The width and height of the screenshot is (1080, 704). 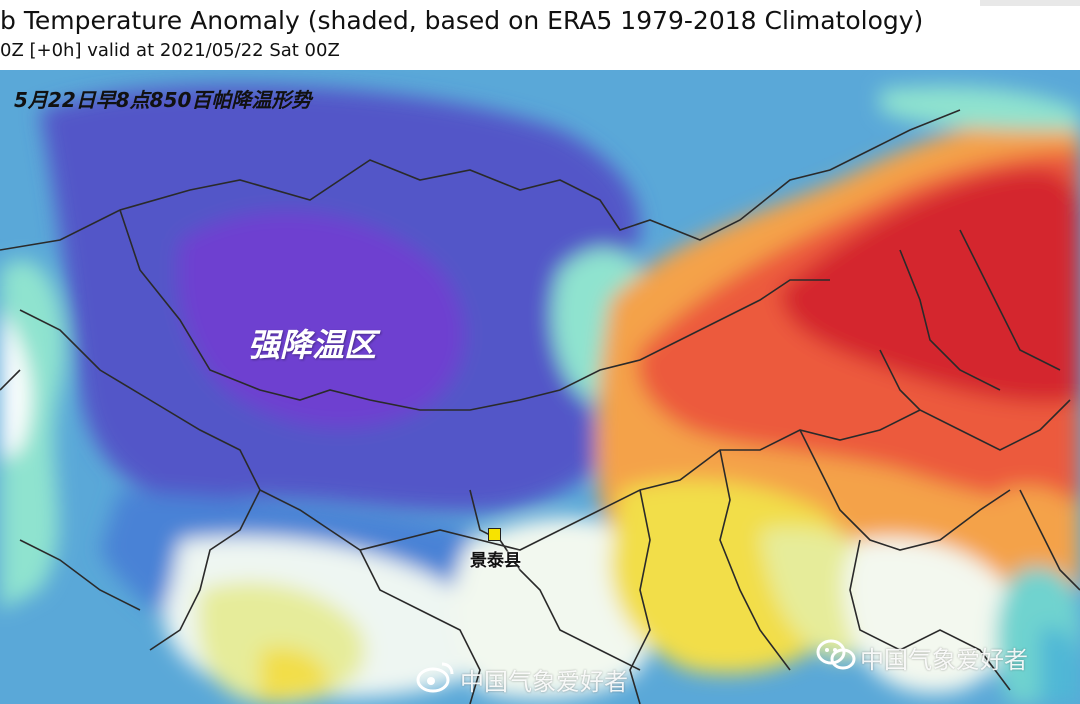 What do you see at coordinates (836, 654) in the screenshot?
I see `wechat-icon` at bounding box center [836, 654].